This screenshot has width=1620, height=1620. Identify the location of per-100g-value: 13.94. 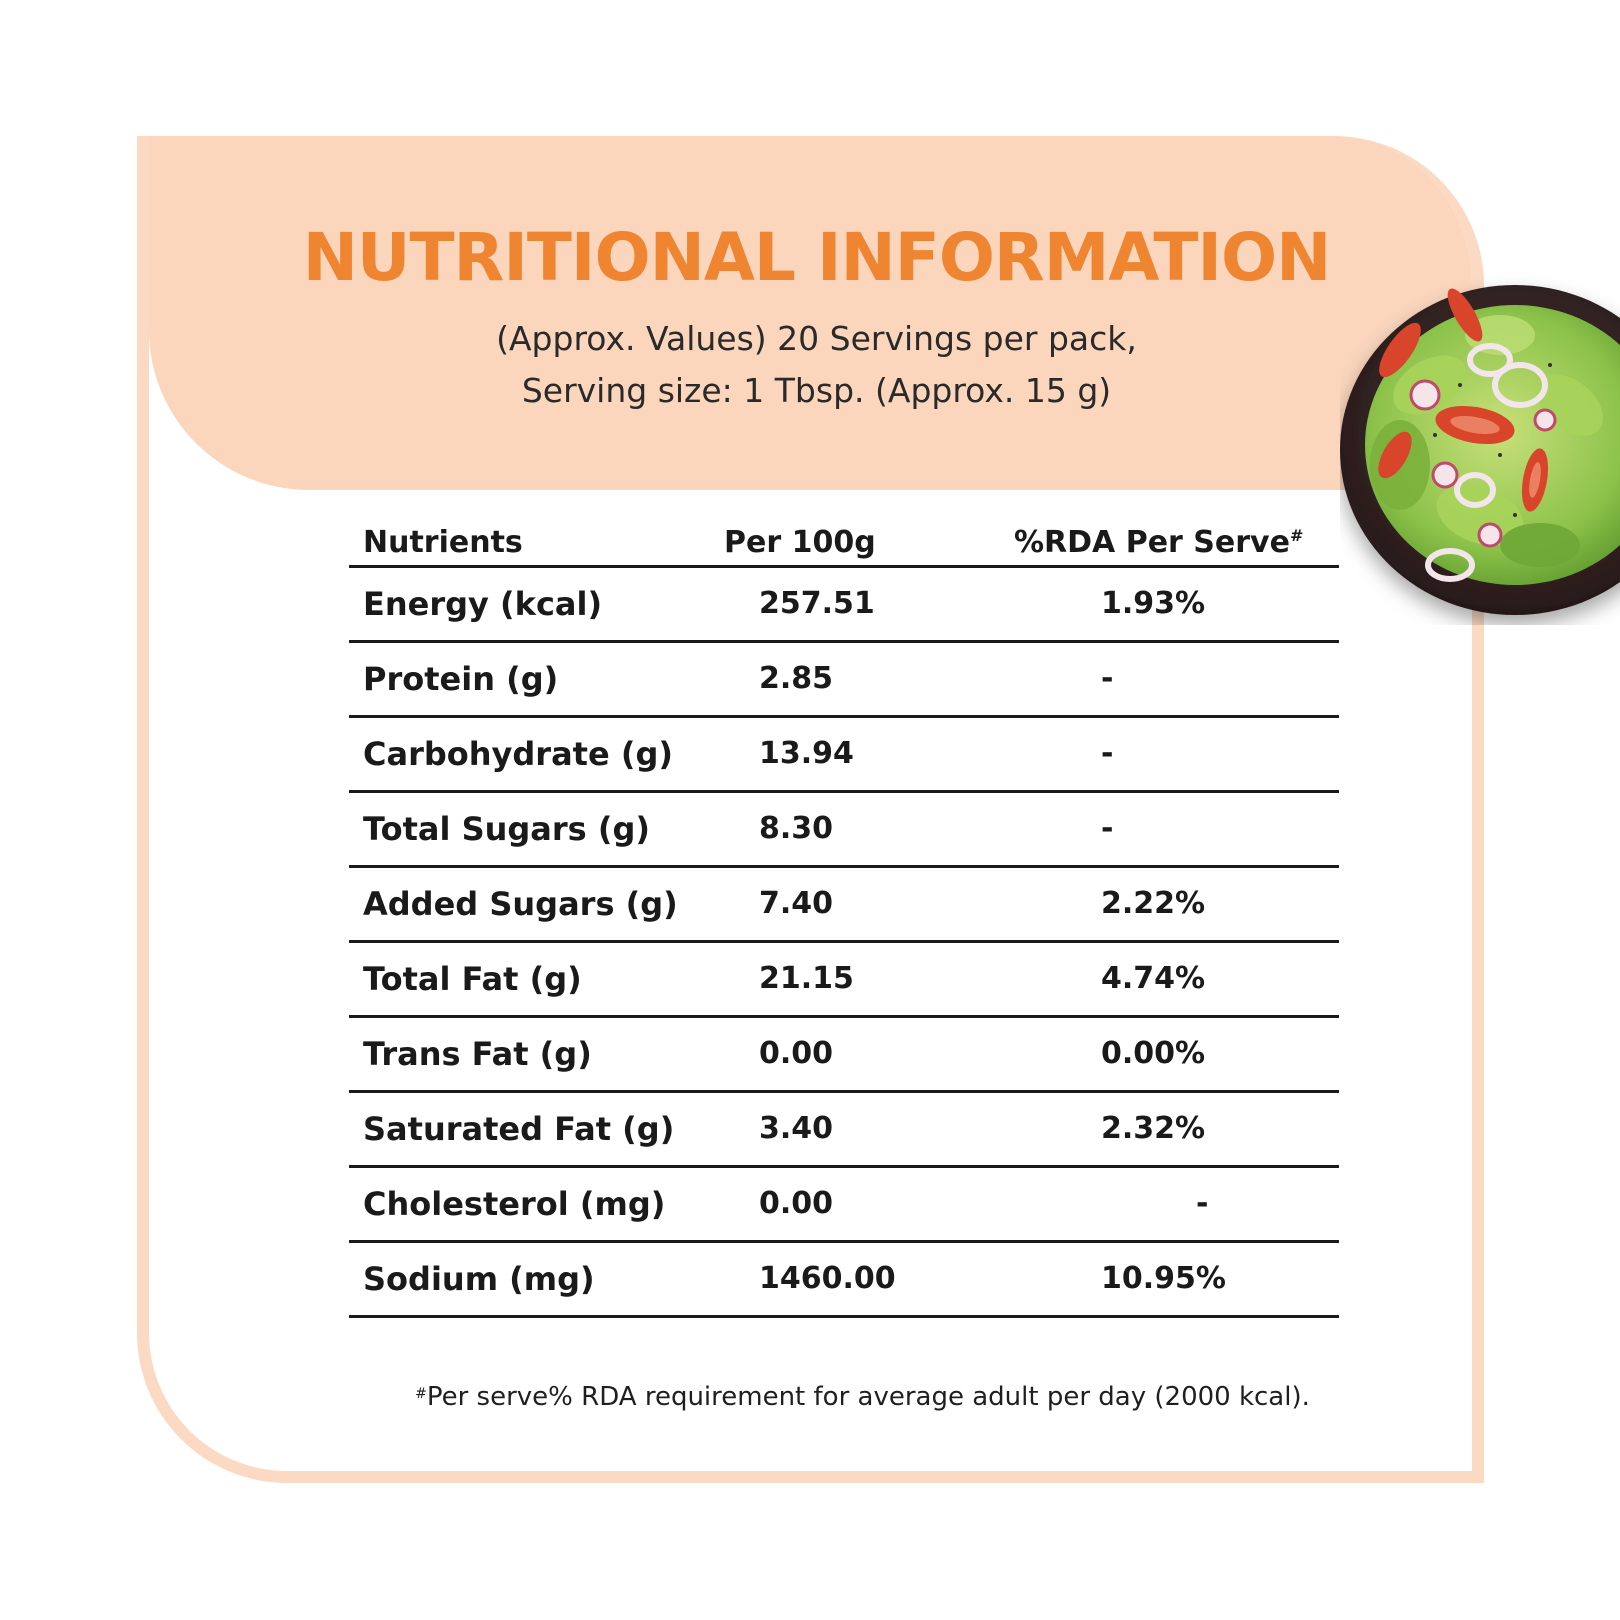
(806, 753).